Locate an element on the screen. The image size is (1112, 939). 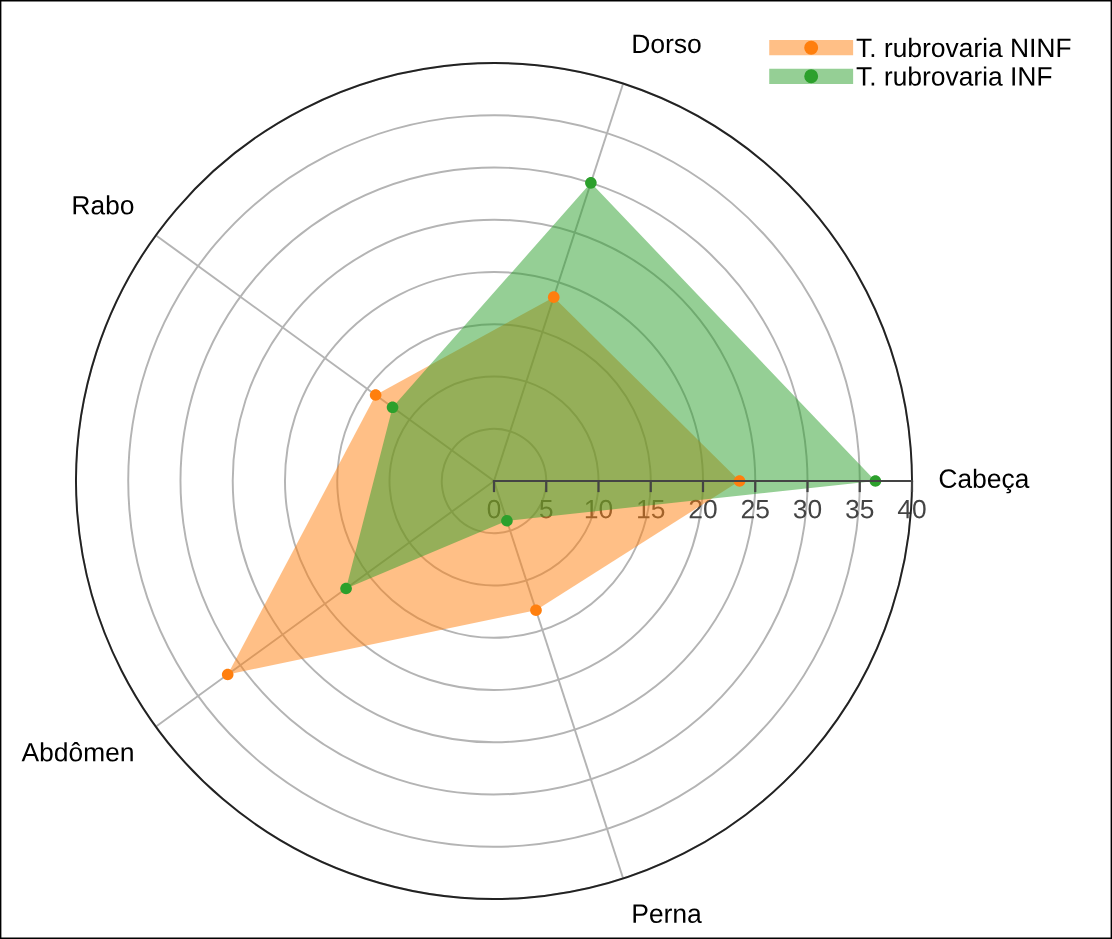
spoke-label: Perna is located at coordinates (667, 914).